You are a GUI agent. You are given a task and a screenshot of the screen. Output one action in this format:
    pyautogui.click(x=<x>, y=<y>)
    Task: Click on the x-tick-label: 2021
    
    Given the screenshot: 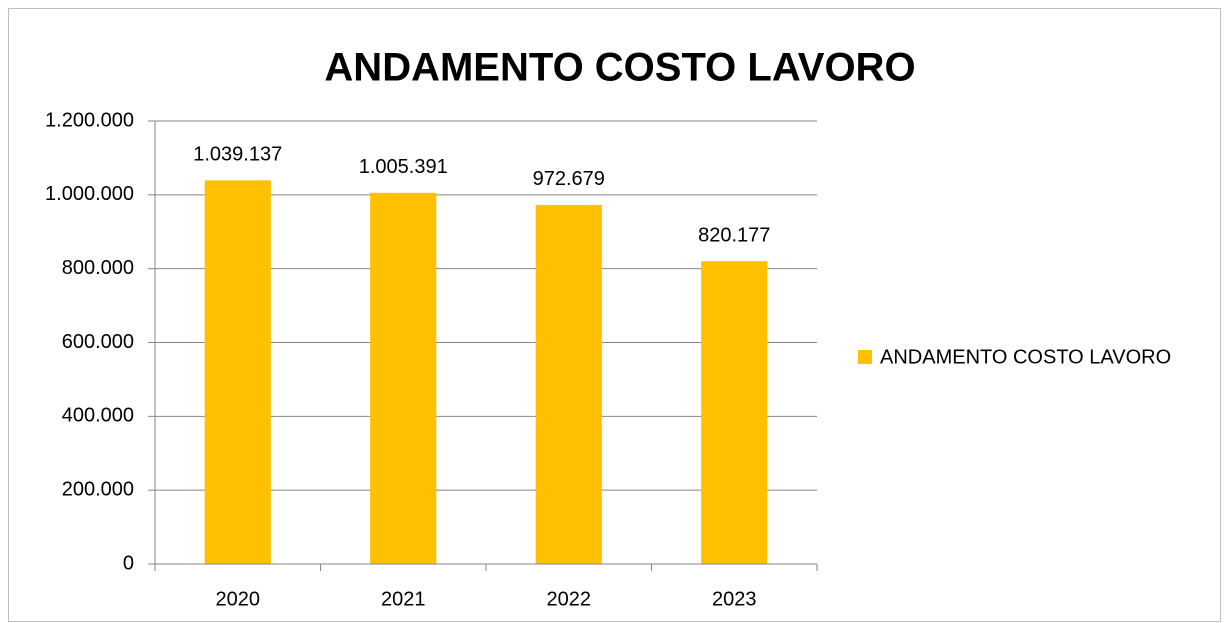 What is the action you would take?
    pyautogui.click(x=403, y=599)
    